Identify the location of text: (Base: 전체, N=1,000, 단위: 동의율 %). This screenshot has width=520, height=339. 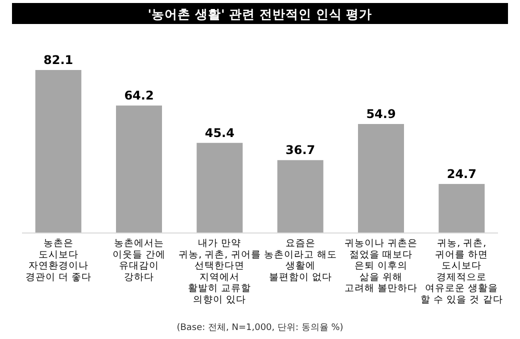
(260, 328).